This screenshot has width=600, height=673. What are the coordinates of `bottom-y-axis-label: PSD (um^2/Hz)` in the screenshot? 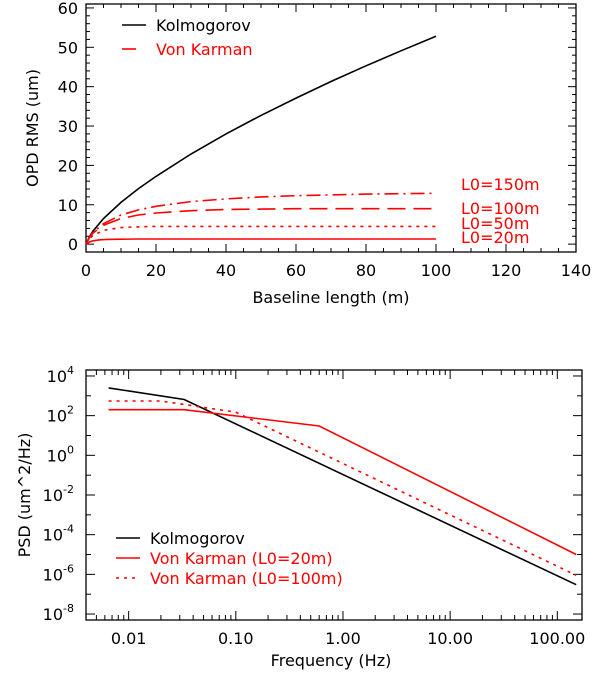 It's located at (24, 495).